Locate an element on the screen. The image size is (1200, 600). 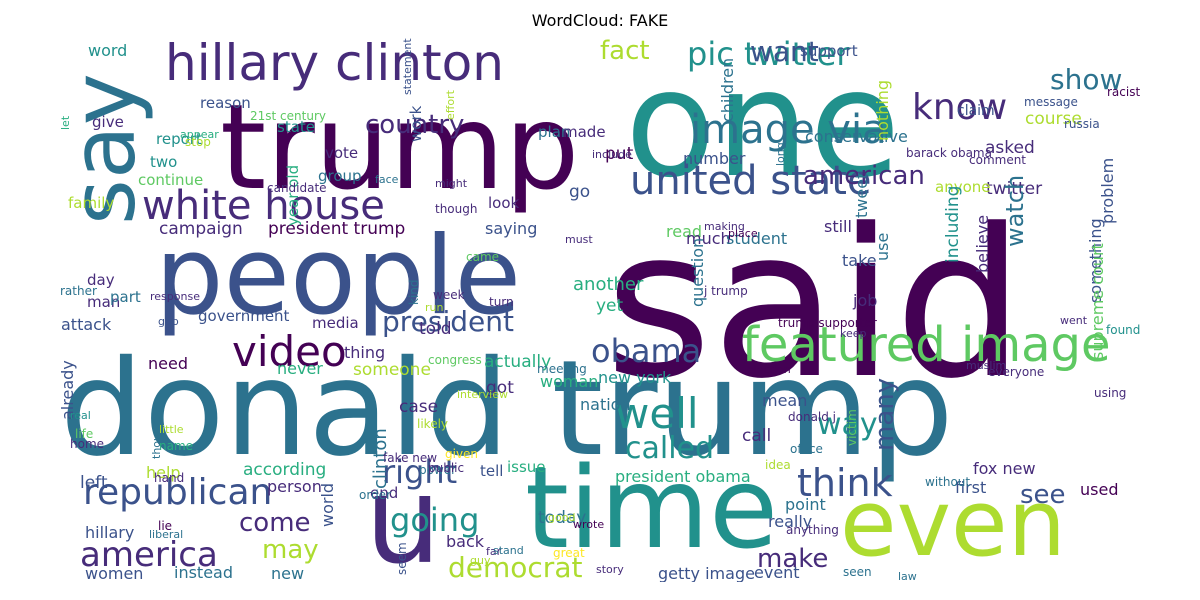
word-hillary: hillary is located at coordinates (110, 532).